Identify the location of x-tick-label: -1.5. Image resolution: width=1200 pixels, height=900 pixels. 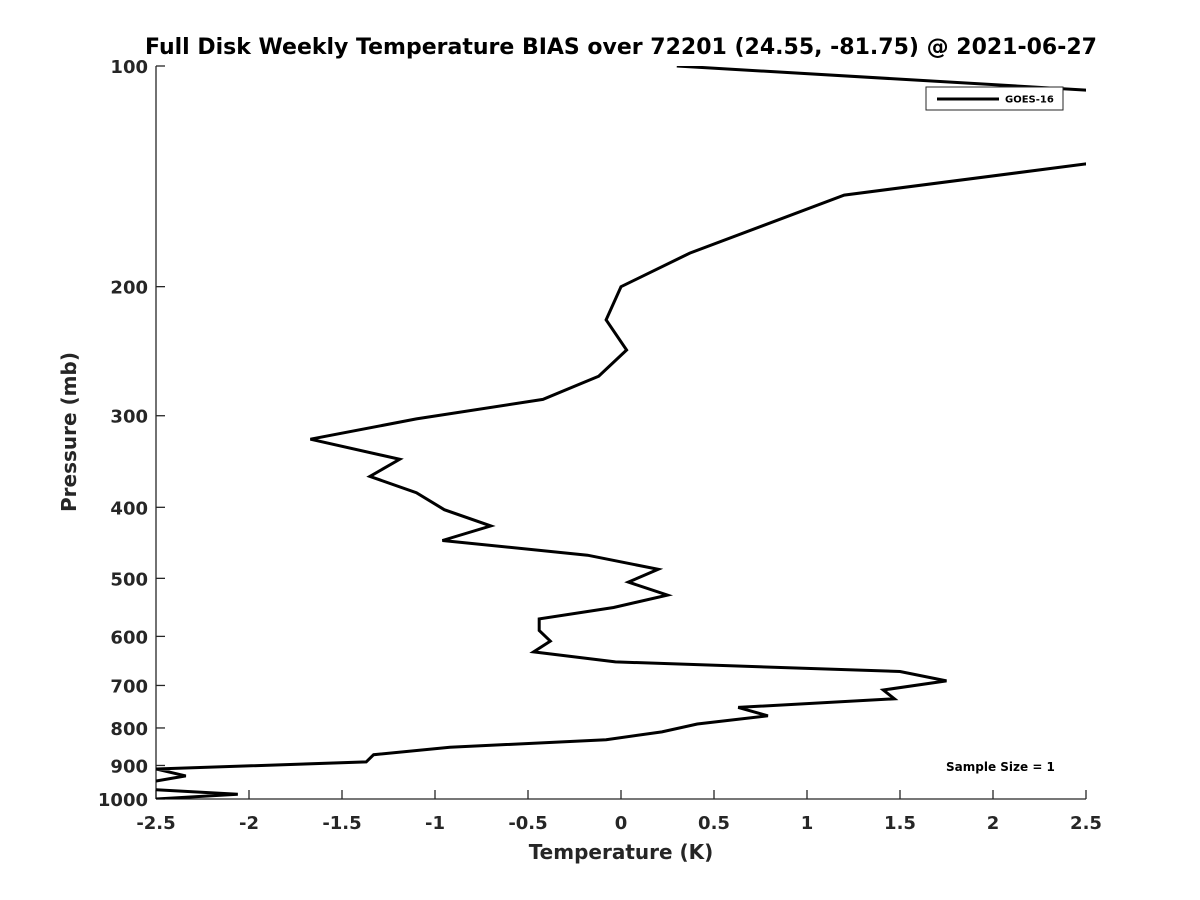
(341, 823).